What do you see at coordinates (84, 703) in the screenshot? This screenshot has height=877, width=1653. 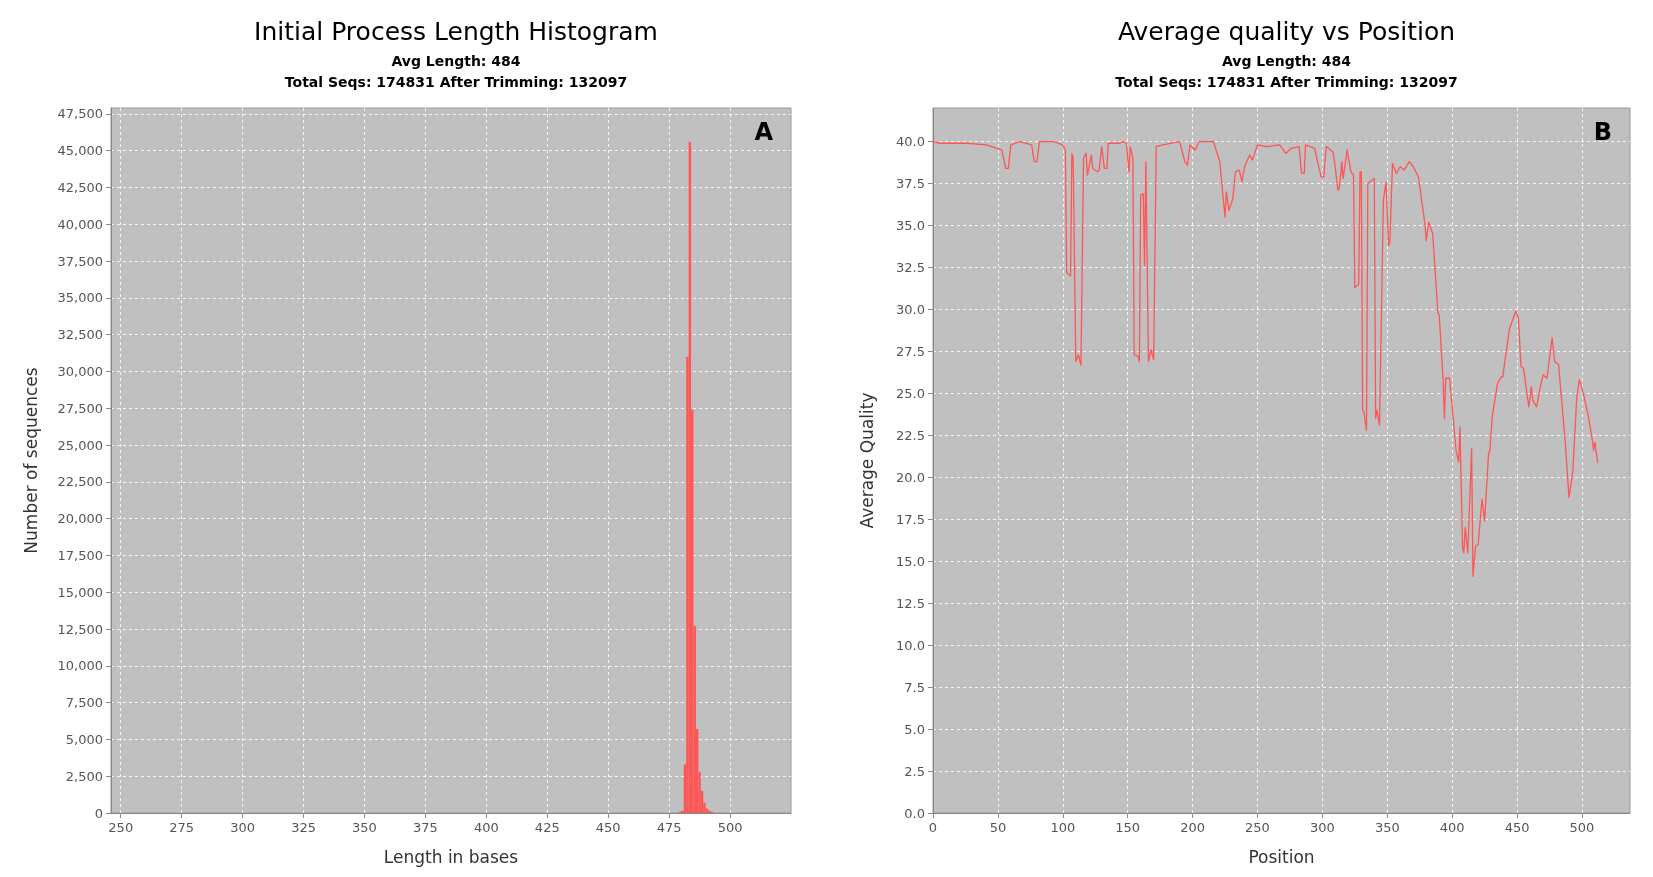 I see `y-tick-label: 7,500` at bounding box center [84, 703].